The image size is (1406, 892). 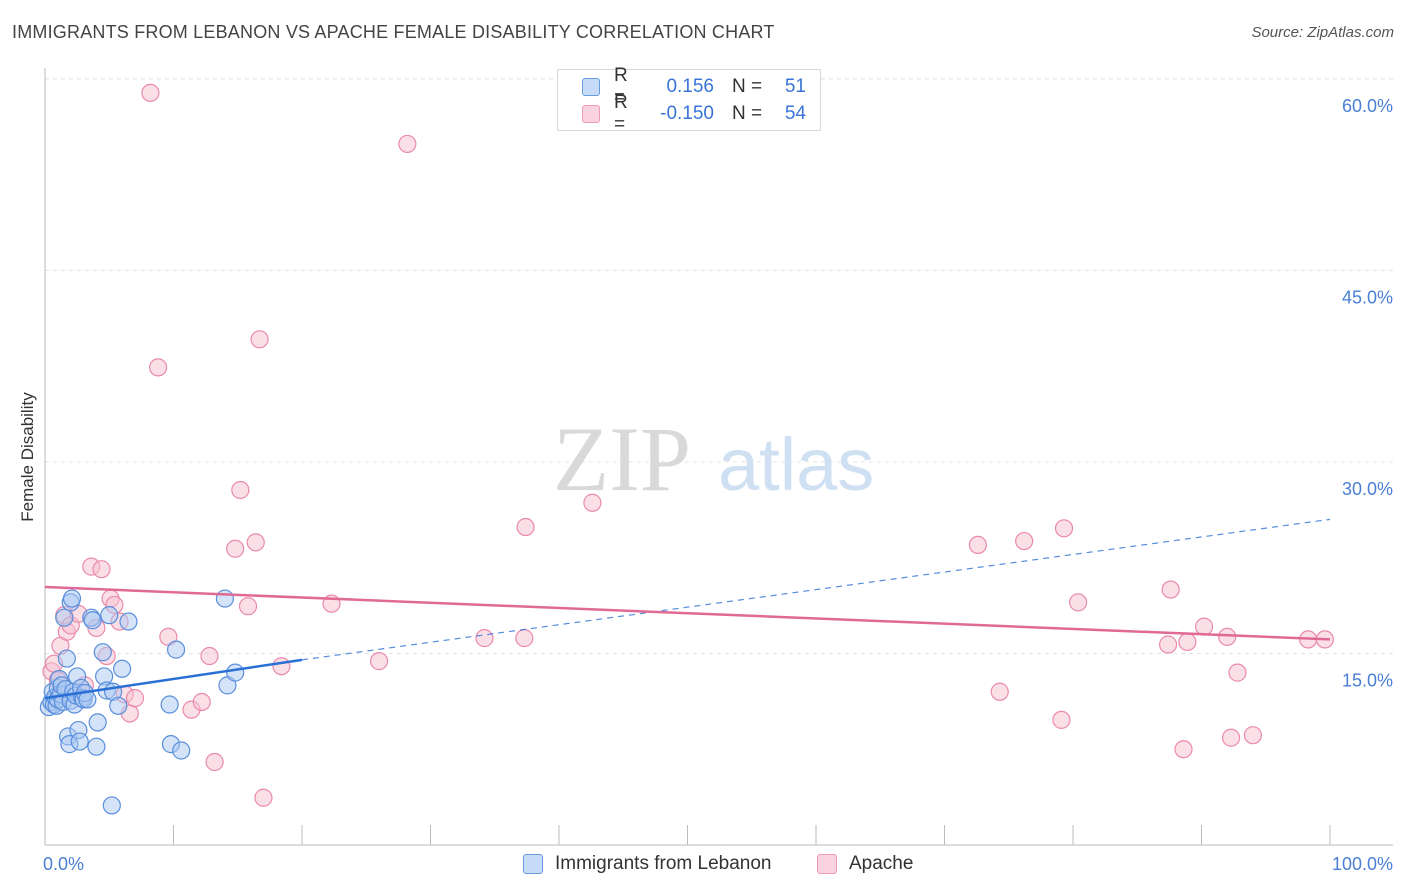 What do you see at coordinates (827, 864) in the screenshot?
I see `bottom-legend-swatch-apache` at bounding box center [827, 864].